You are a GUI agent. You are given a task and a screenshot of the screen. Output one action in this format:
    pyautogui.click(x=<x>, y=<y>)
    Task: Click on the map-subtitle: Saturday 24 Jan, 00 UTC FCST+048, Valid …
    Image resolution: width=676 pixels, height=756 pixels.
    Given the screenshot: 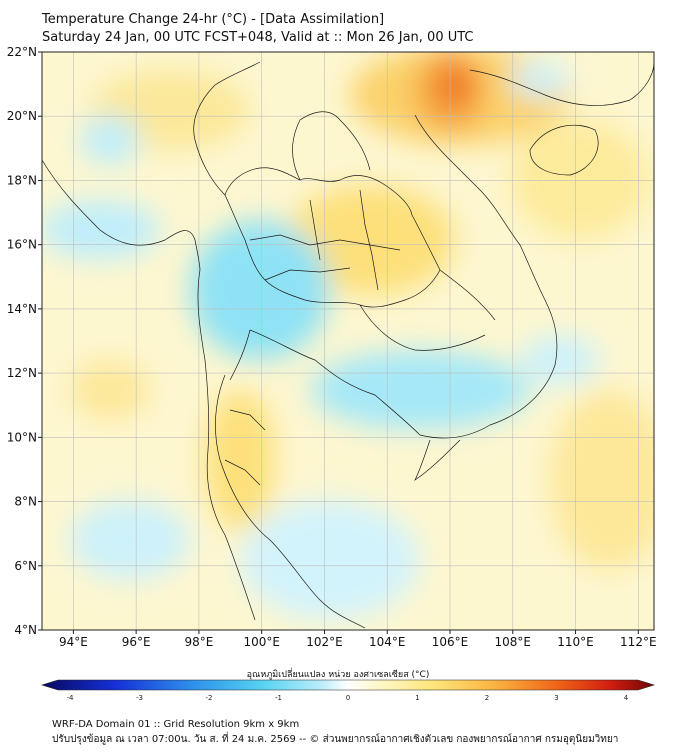 What is the action you would take?
    pyautogui.click(x=258, y=37)
    